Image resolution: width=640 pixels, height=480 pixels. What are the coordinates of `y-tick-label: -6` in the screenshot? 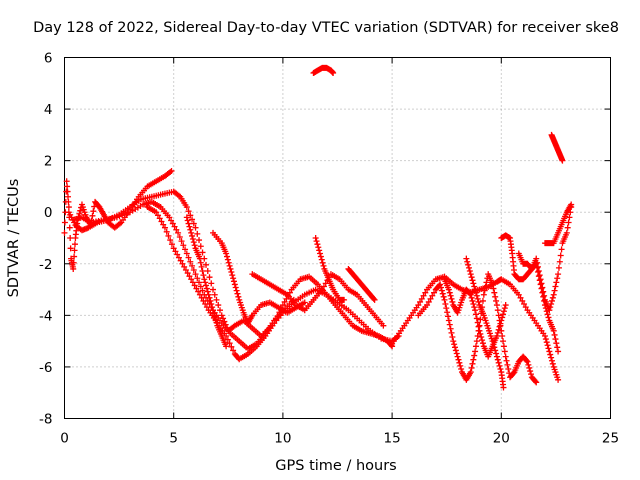 It's located at (45, 368).